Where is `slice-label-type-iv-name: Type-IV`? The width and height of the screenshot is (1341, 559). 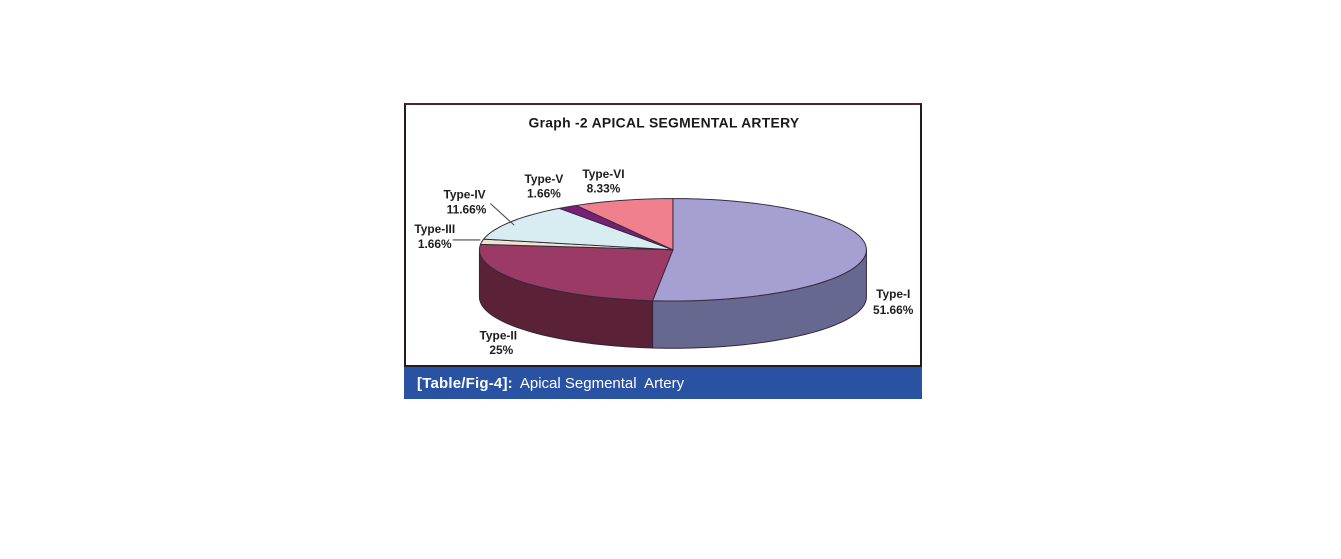 slice-label-type-iv-name: Type-IV is located at coordinates (464, 195).